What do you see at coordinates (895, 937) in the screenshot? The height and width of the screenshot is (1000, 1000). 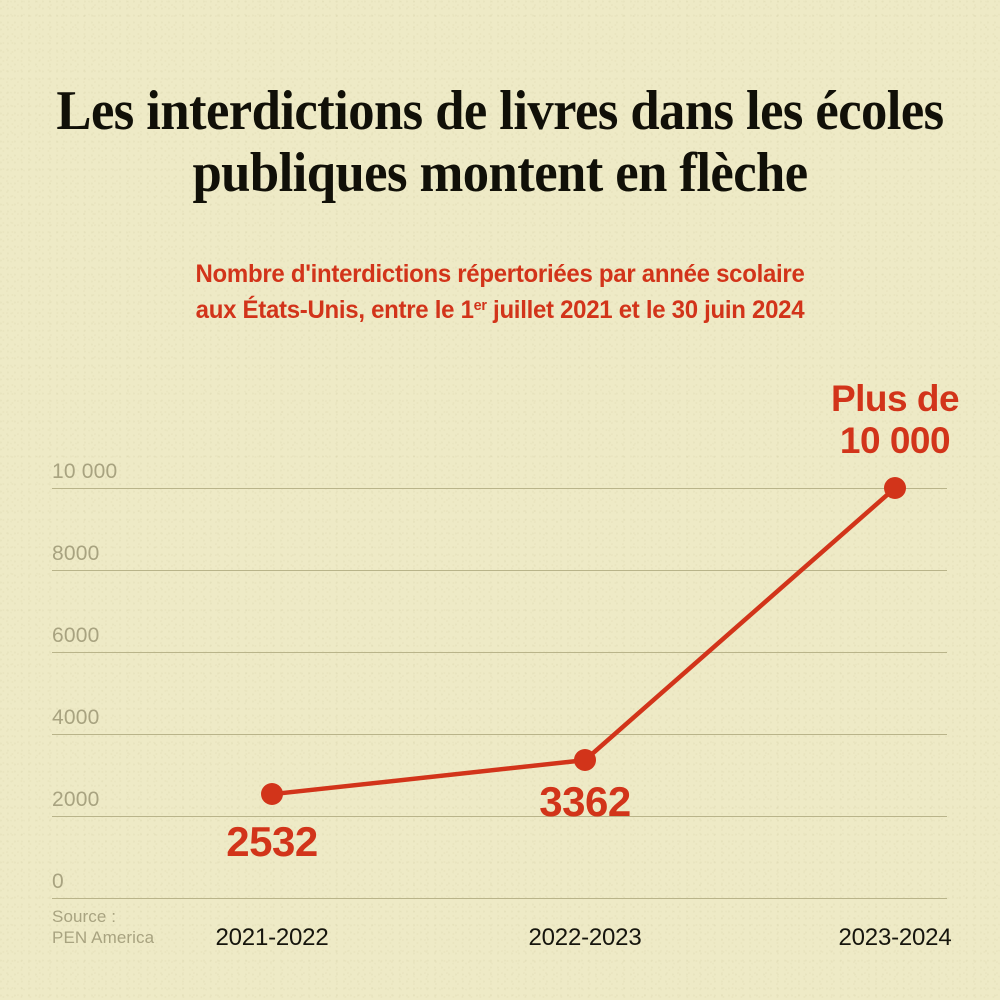 I see `x-axis-tick-label: 2023-2024` at bounding box center [895, 937].